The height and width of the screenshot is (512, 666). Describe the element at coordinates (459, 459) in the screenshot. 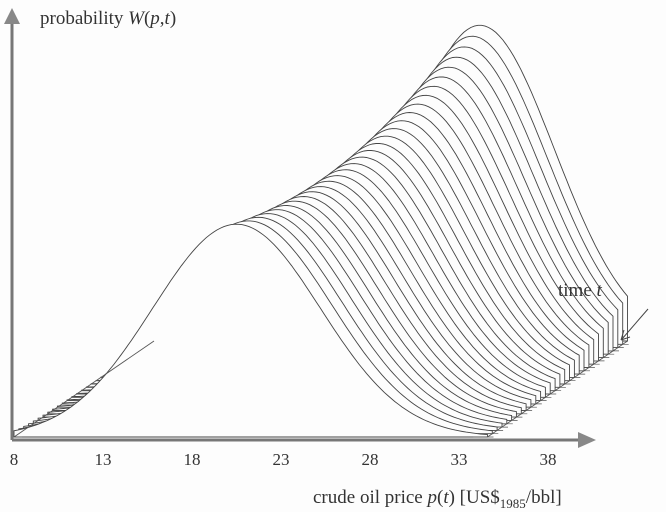

I see `x-tick-label: 33` at that location.